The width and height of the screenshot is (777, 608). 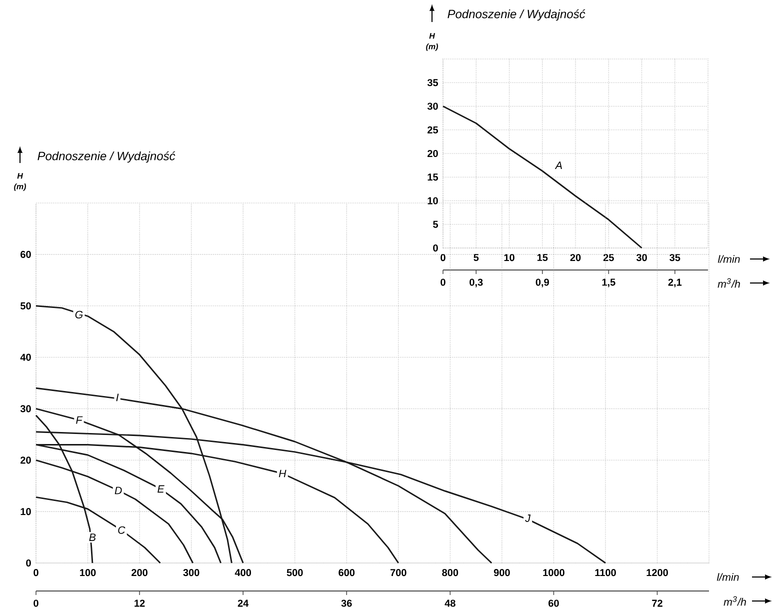 What do you see at coordinates (243, 572) in the screenshot?
I see `x-tick-label: 400` at bounding box center [243, 572].